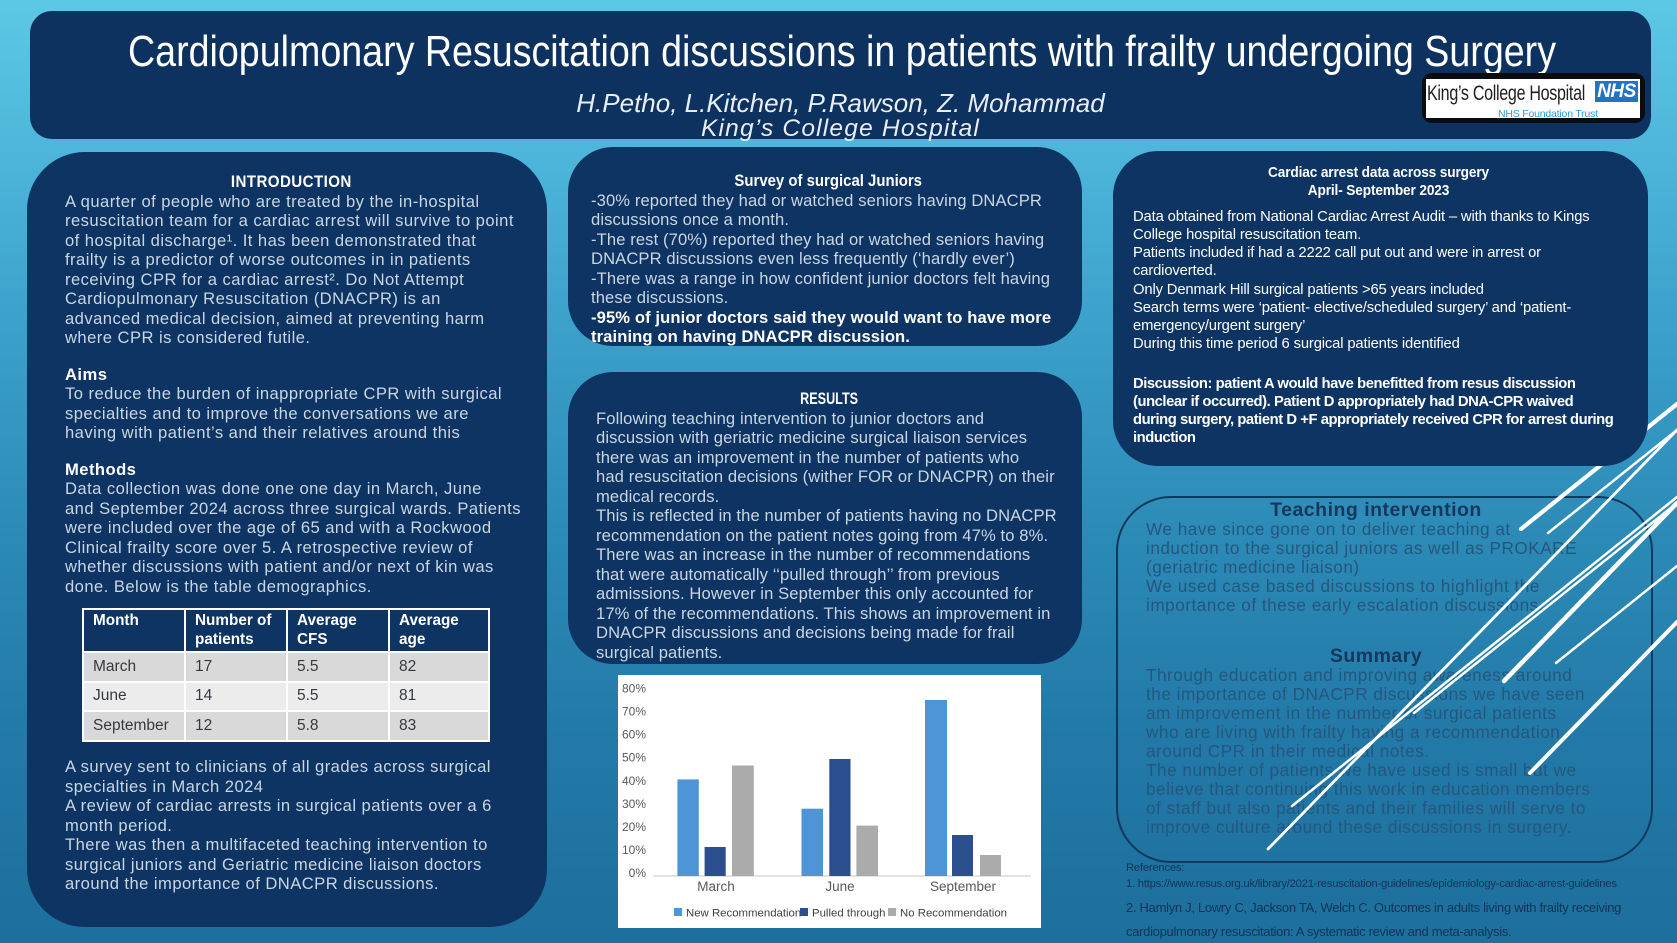 The image size is (1677, 943). I want to click on svg-text: 30%, so click(634, 804).